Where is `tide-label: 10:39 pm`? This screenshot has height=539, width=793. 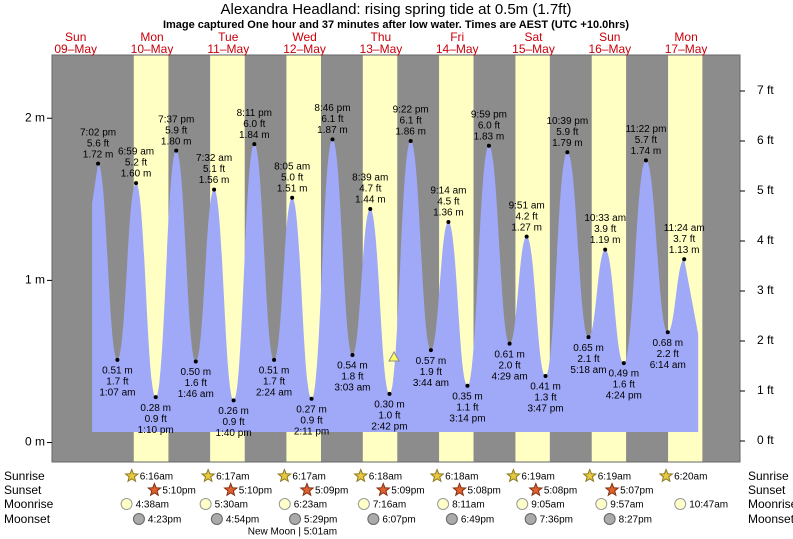 tide-label: 10:39 pm is located at coordinates (568, 121).